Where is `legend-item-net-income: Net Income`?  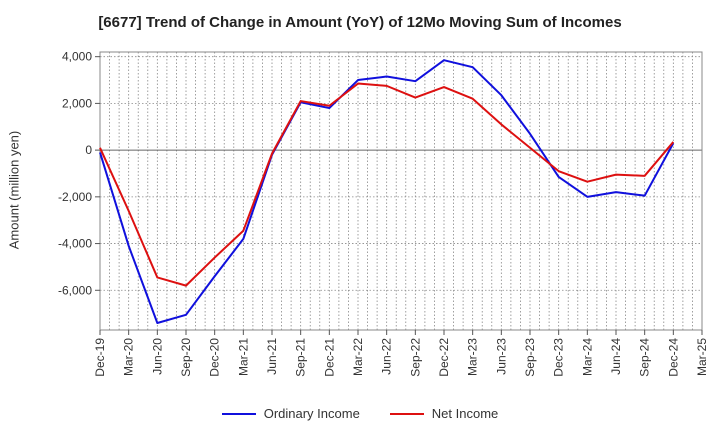 legend-item-net-income: Net Income is located at coordinates (444, 413).